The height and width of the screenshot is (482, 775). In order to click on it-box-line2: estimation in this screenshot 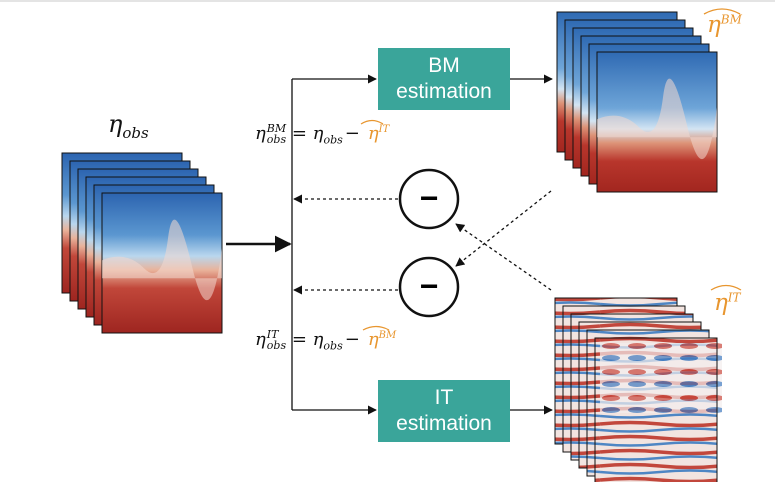, I will do `click(444, 423)`.